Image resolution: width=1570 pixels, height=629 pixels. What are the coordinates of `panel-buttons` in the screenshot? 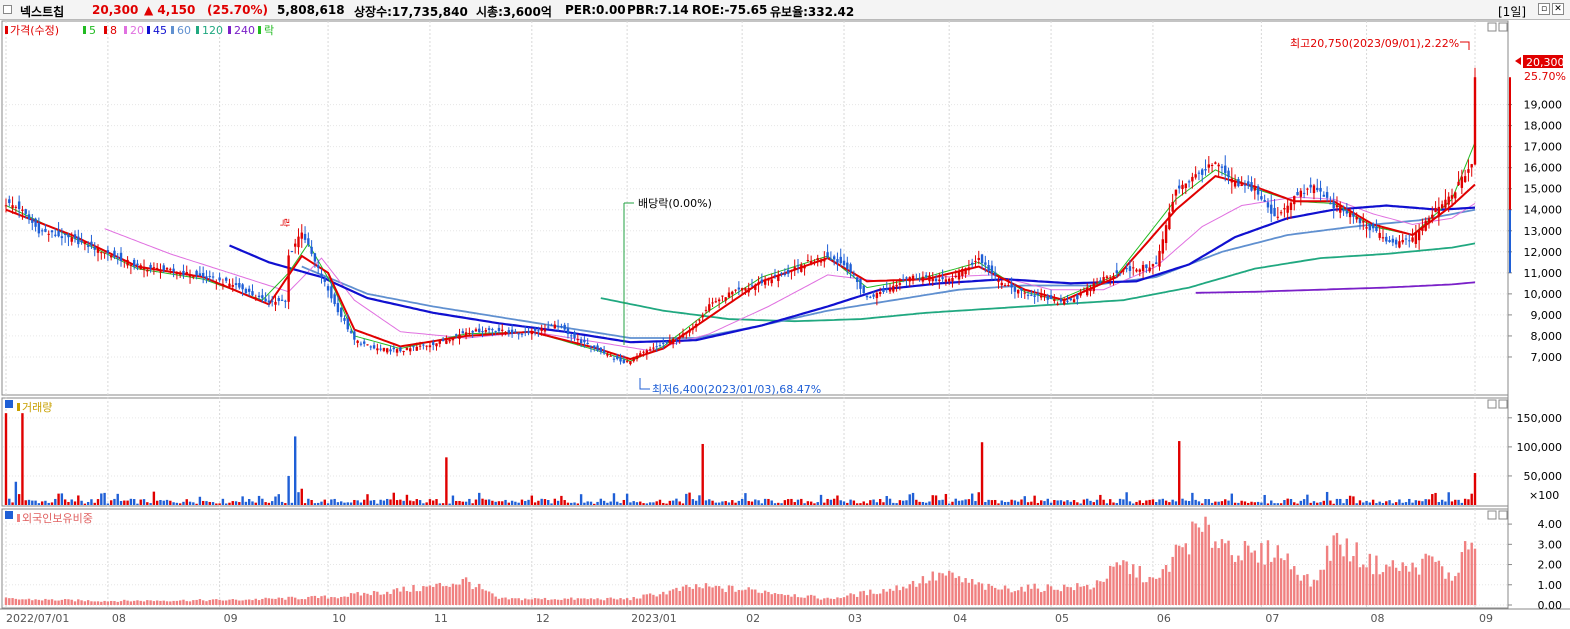 It's located at (1497, 271).